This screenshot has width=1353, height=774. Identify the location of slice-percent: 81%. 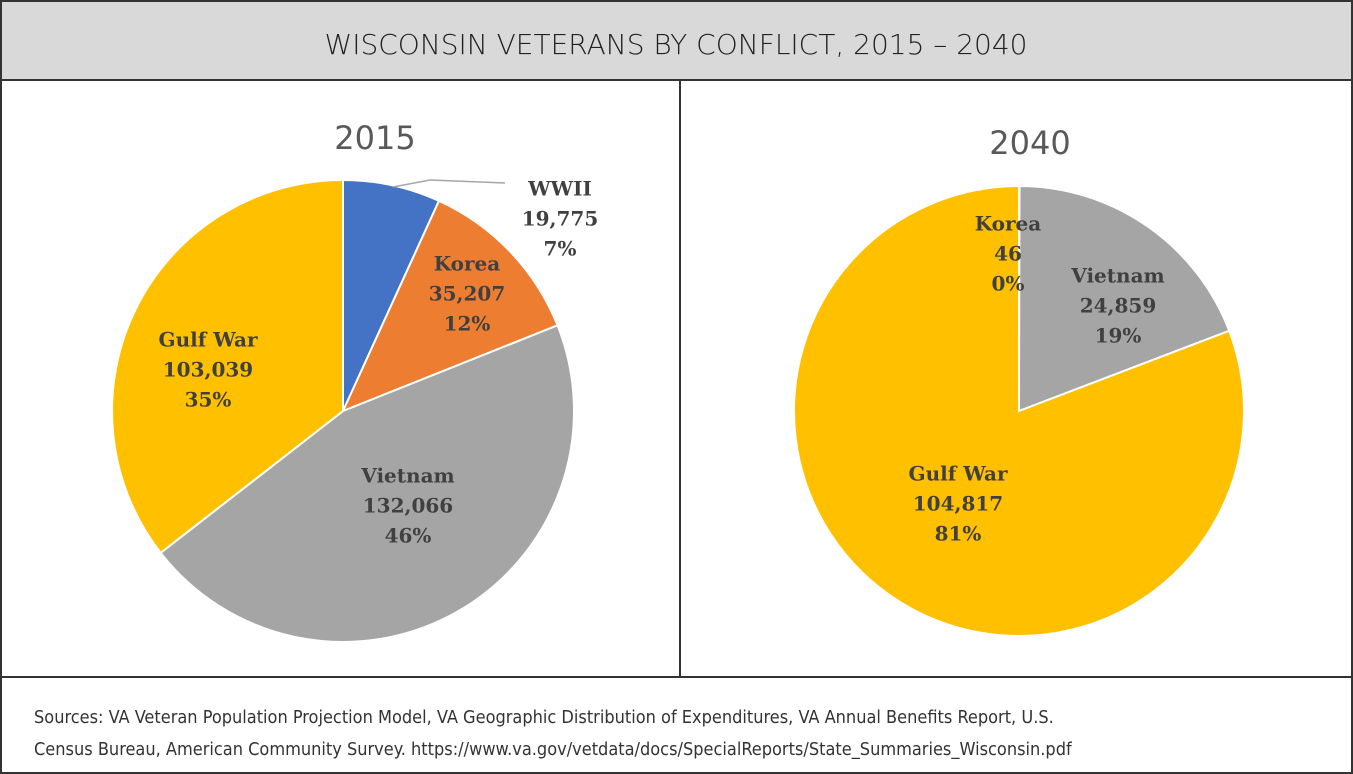
(958, 534).